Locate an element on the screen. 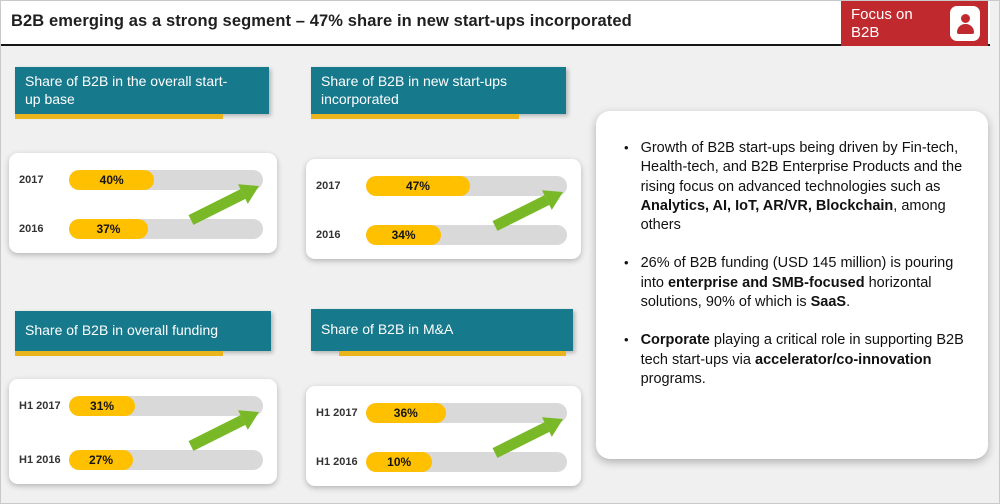 The width and height of the screenshot is (1000, 504). bar-track: 40% is located at coordinates (166, 179).